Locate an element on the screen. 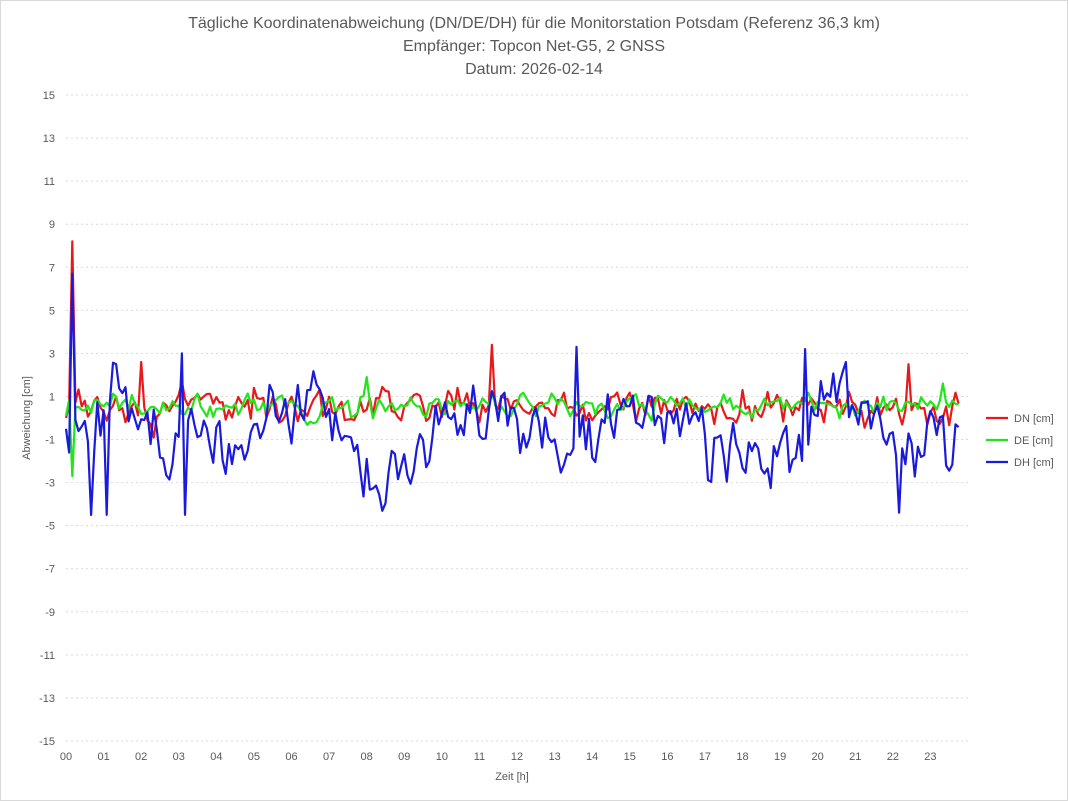  legend: DN [cm] DE [cm] DH [cm] is located at coordinates (1020, 441).